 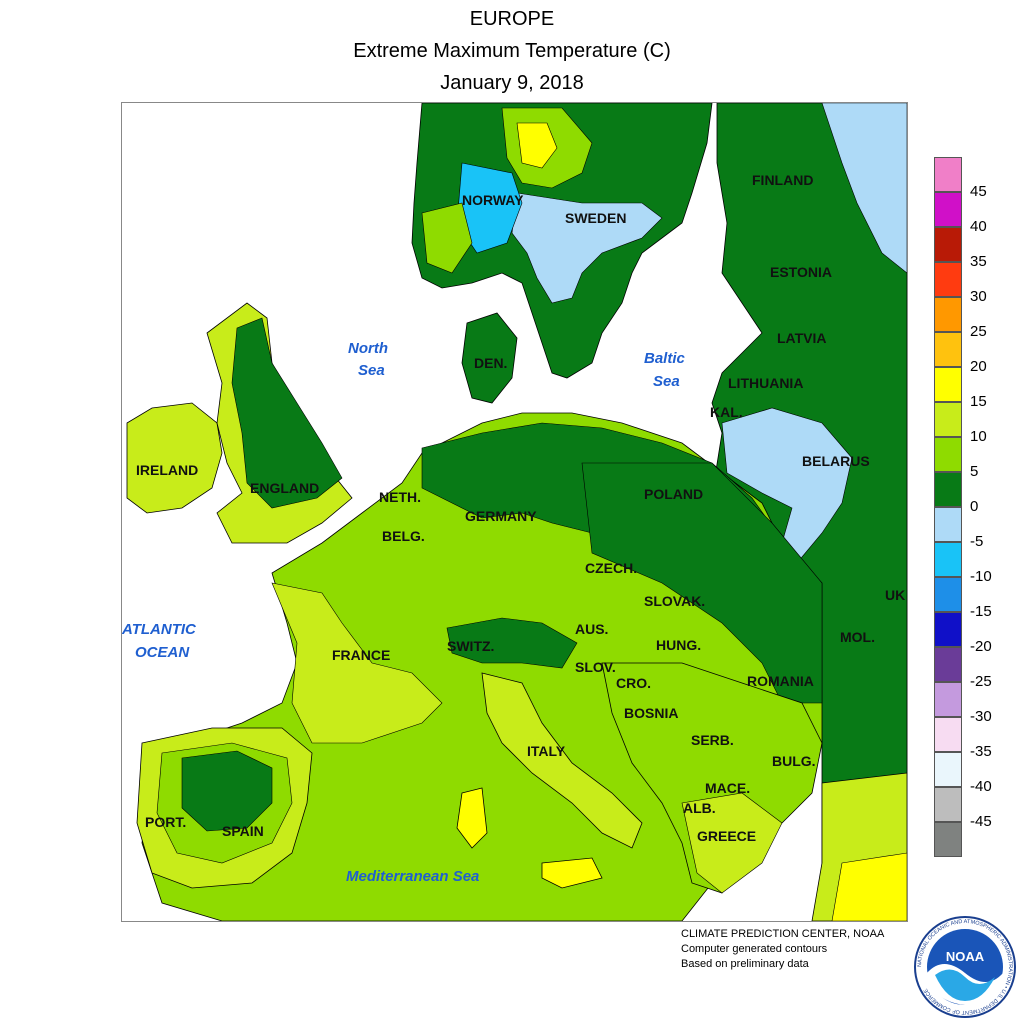 What do you see at coordinates (857, 637) in the screenshot?
I see `label-moldova: MOL.` at bounding box center [857, 637].